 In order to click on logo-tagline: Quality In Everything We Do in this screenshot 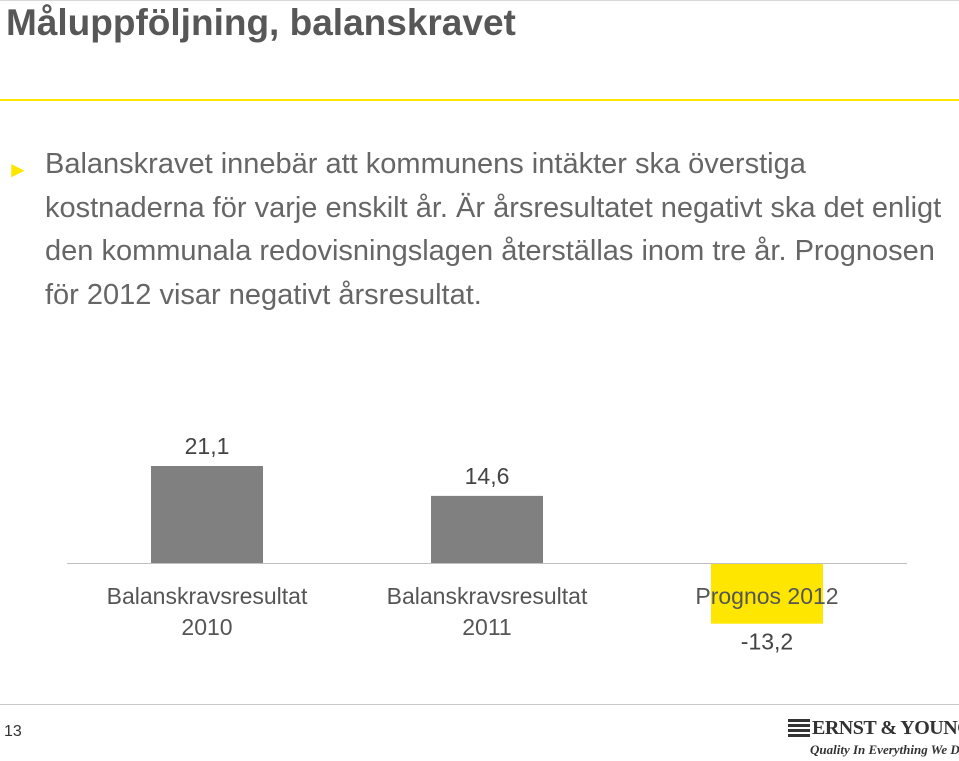, I will do `click(884, 749)`.